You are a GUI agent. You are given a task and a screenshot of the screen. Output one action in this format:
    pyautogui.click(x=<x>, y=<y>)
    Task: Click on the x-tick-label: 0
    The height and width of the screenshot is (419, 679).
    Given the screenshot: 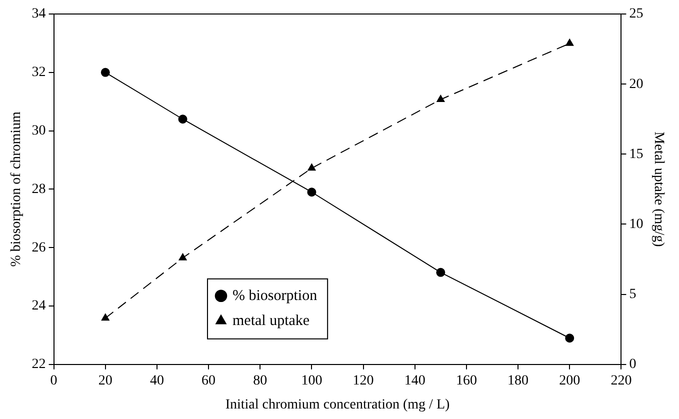 What is the action you would take?
    pyautogui.click(x=54, y=380)
    